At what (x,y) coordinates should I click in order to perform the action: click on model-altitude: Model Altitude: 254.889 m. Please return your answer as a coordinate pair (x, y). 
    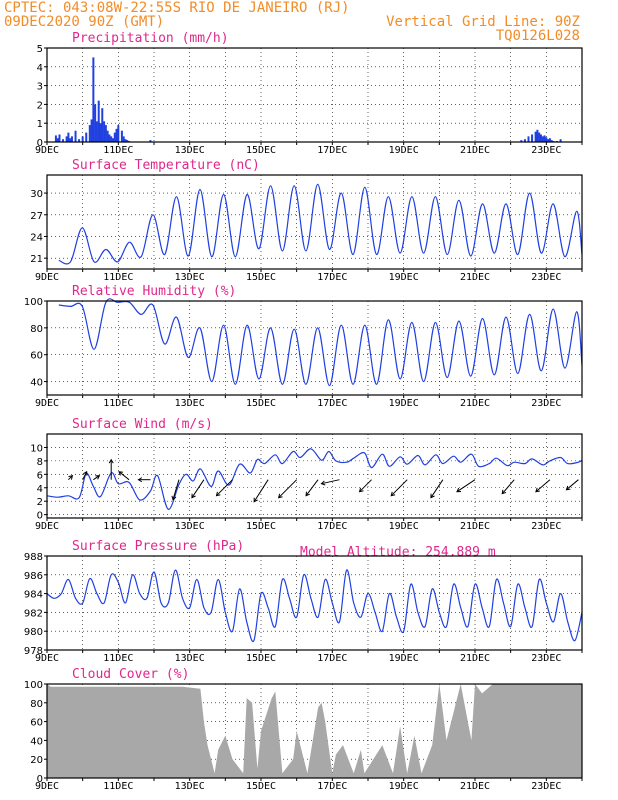
    Looking at the image, I should click on (398, 552).